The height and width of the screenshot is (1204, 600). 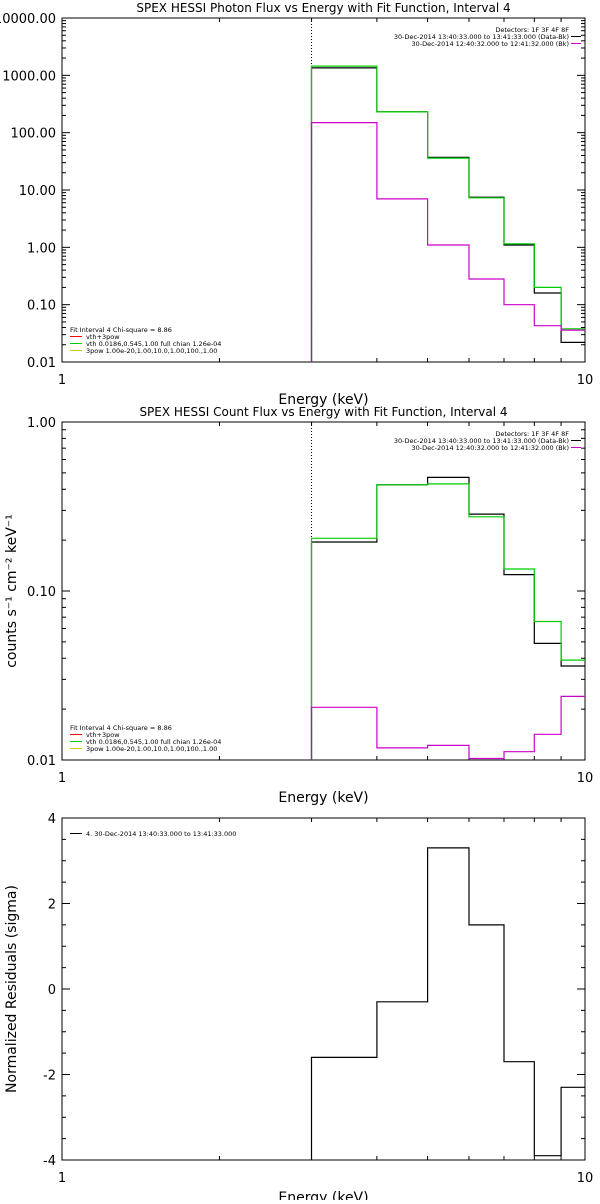 I want to click on y-tick-label: -2, so click(x=49, y=1076).